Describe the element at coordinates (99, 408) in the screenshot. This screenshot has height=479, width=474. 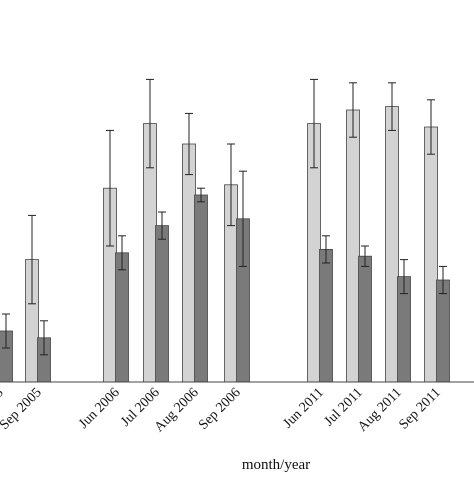
I see `x-tick-label-2: Jun 2006` at that location.